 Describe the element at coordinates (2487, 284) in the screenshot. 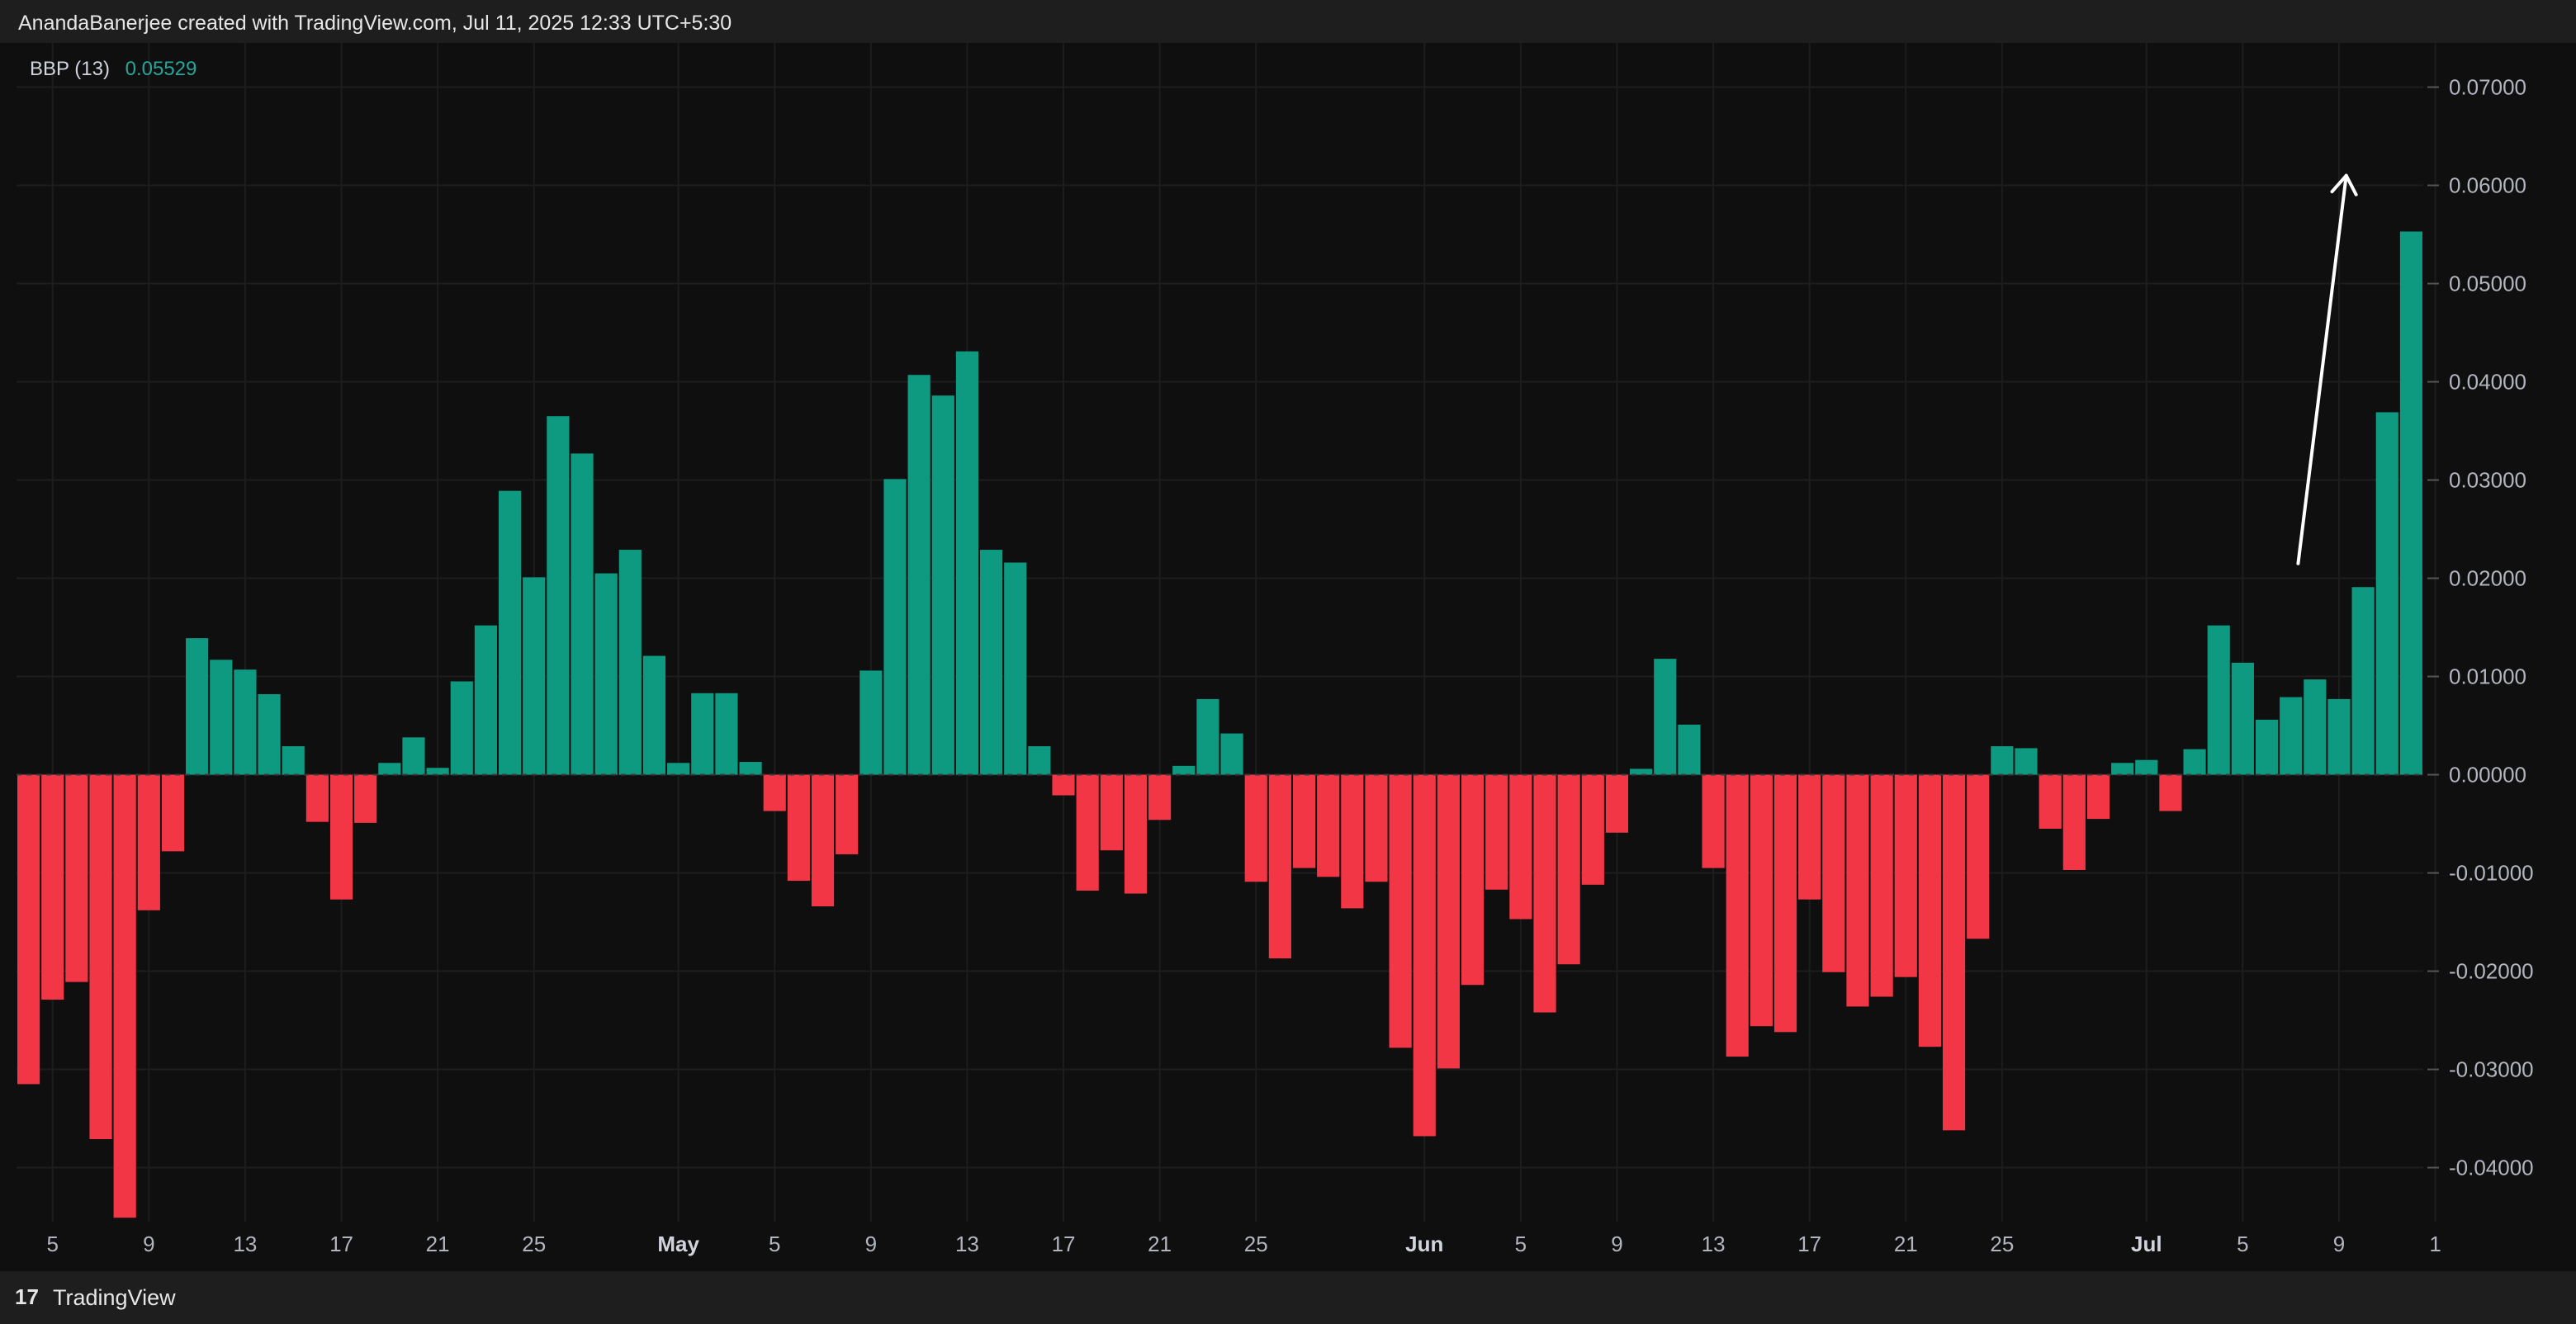

I see `y-tick-label: 0.05000` at that location.